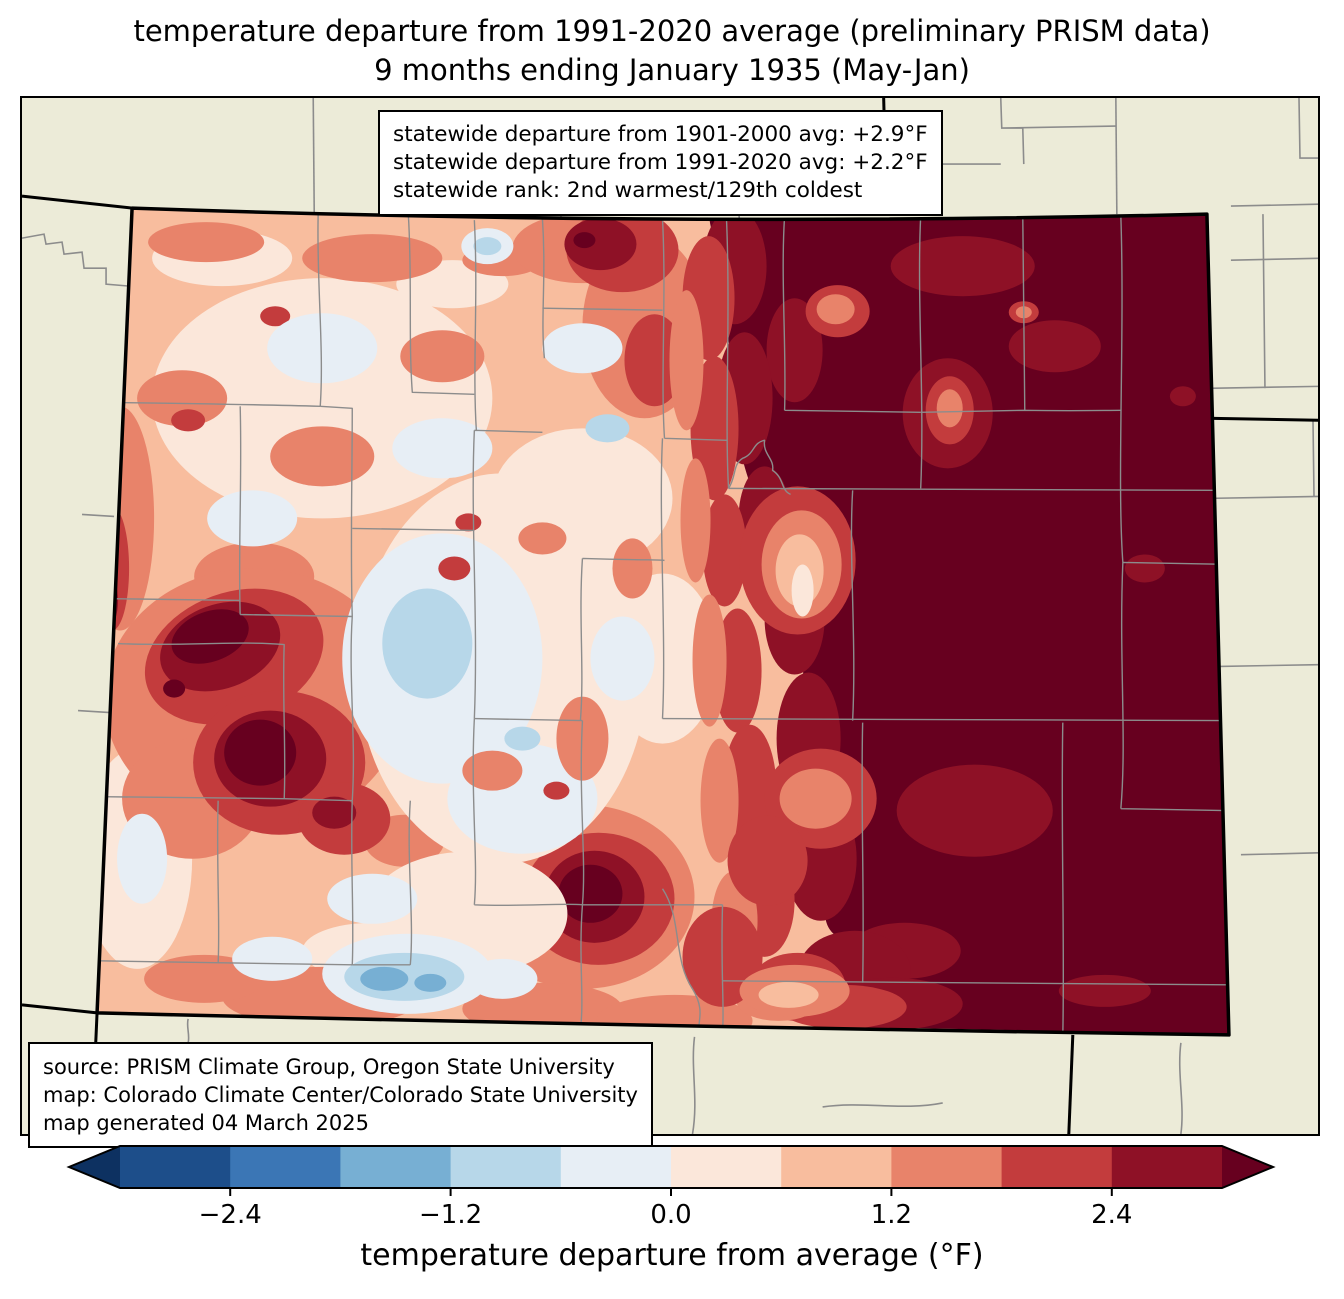 The image size is (1344, 1299). I want to click on source-line-3: map generated 04 March 2025, so click(206, 1123).